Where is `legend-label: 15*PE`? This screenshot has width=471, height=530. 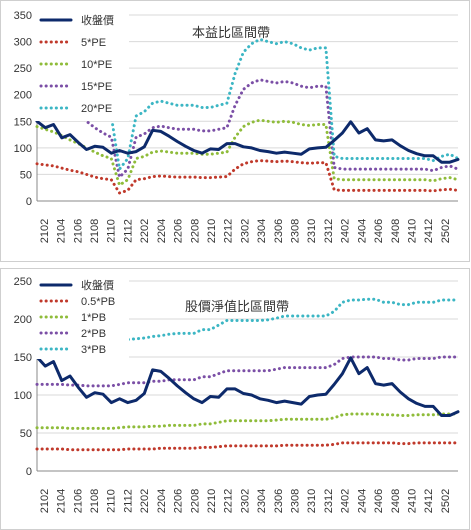
legend-label: 15*PE is located at coordinates (96, 87).